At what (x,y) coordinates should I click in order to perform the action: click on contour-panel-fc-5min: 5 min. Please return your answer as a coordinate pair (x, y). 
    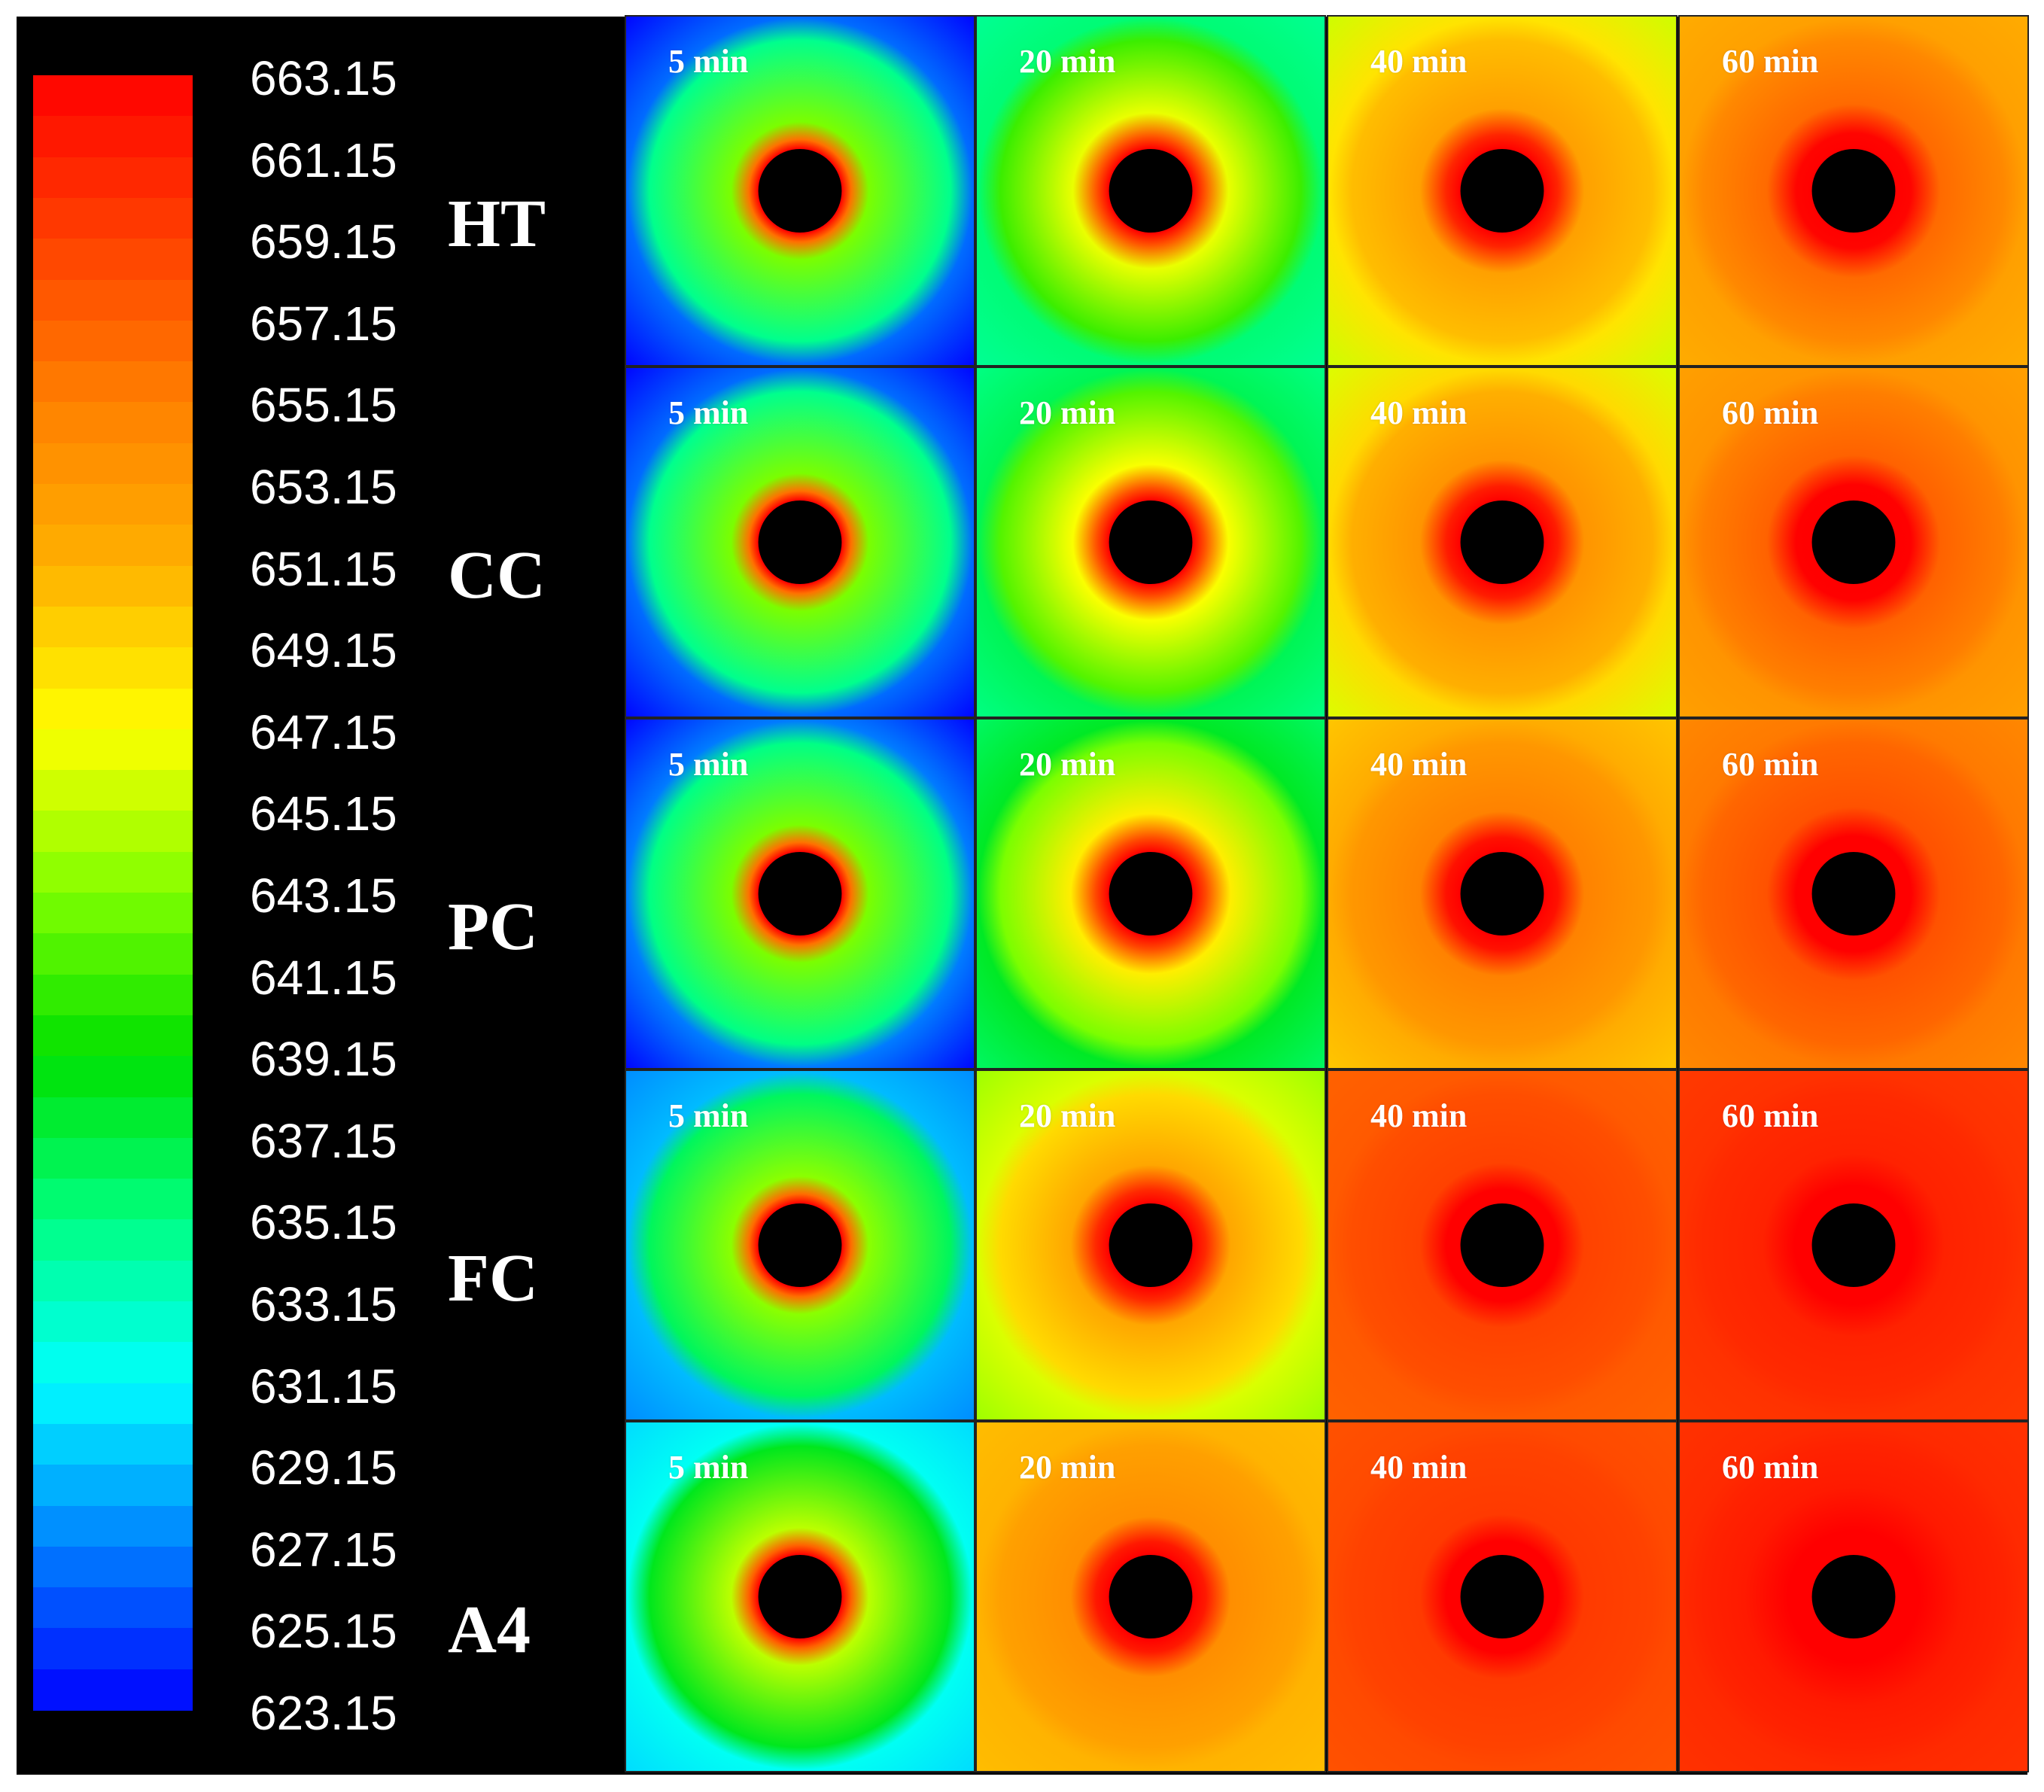
    Looking at the image, I should click on (800, 1245).